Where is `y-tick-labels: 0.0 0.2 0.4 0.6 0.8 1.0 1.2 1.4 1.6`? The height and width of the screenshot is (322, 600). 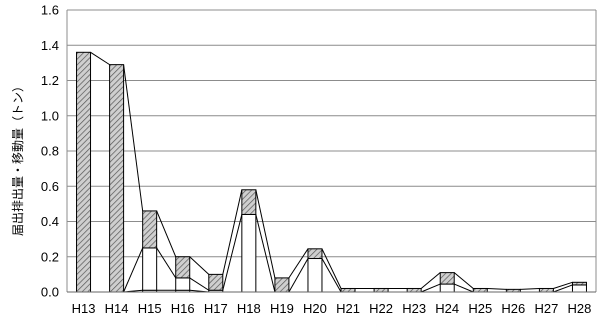
y-tick-labels: 0.0 0.2 0.4 0.6 0.8 1.0 1.2 1.4 1.6 is located at coordinates (50, 151).